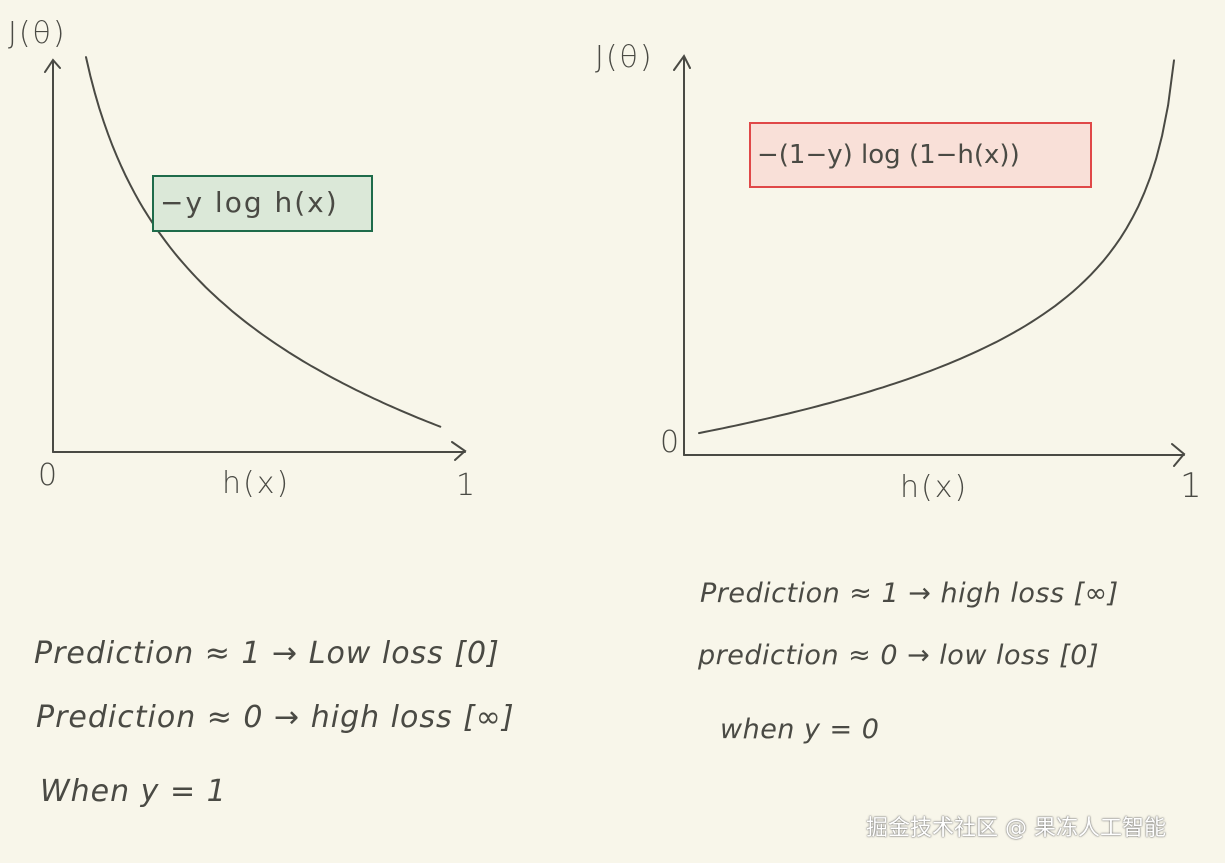 The width and height of the screenshot is (1225, 863). I want to click on left-y-label: J(θ), so click(37, 33).